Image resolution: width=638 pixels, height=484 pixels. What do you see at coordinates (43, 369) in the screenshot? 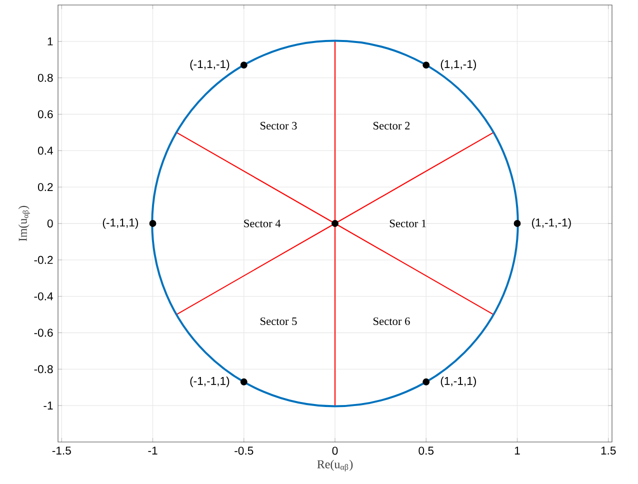
I see `y-tick-label: -0.8` at bounding box center [43, 369].